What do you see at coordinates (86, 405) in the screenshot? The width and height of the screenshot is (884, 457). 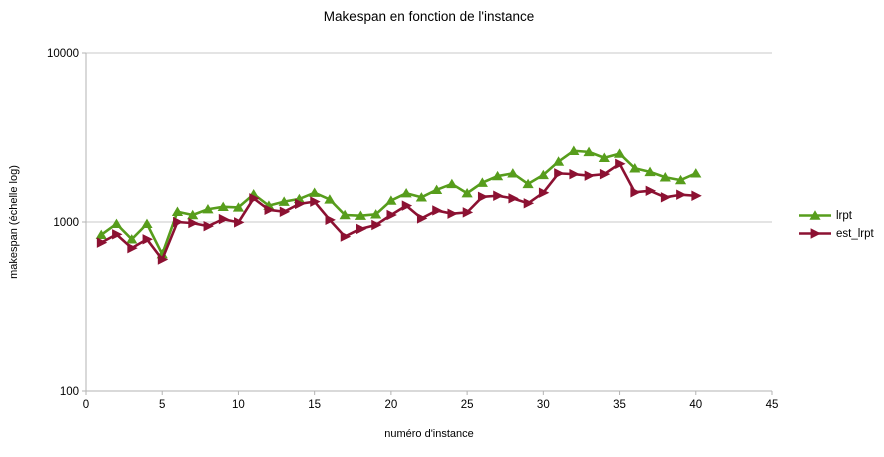 I see `x-tick-label: 0` at bounding box center [86, 405].